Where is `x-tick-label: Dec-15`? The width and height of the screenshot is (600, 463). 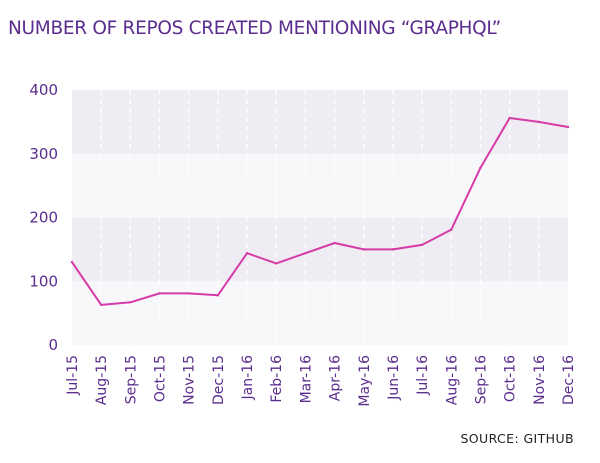 x-tick-label: Dec-15 is located at coordinates (219, 380).